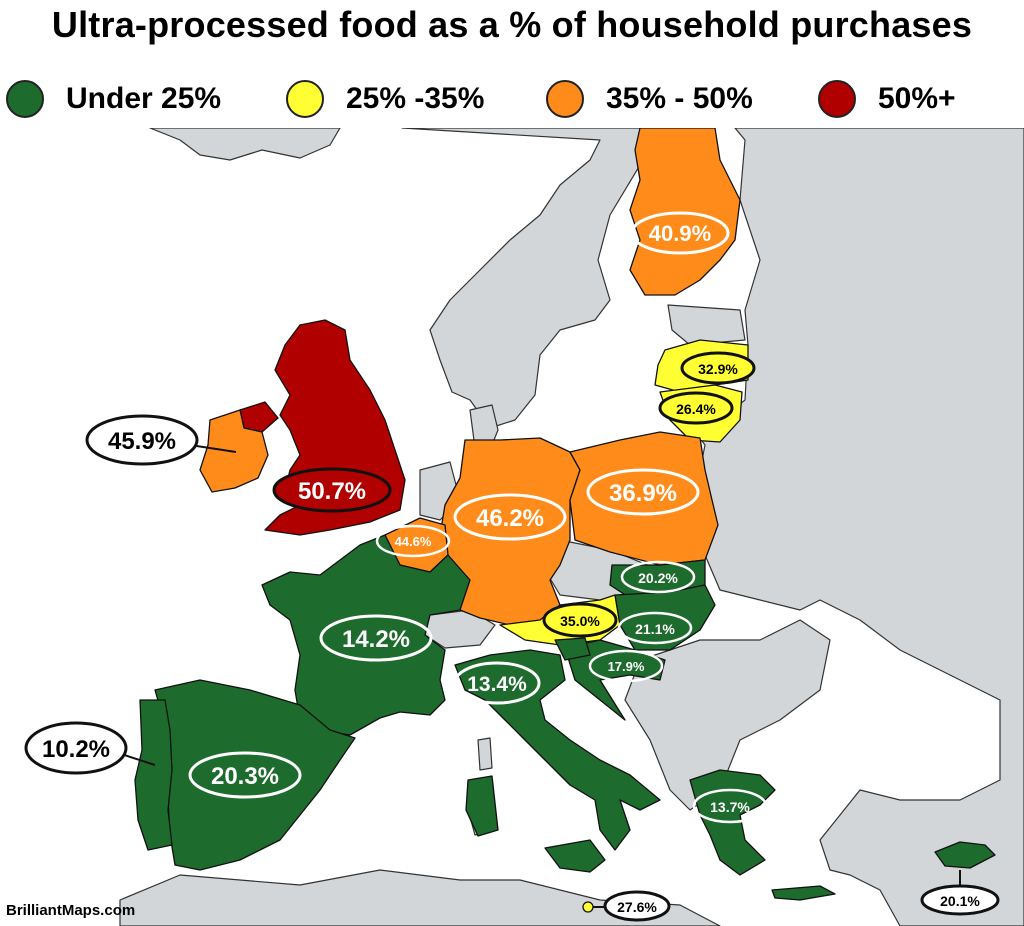 The image size is (1024, 926). What do you see at coordinates (76, 749) in the screenshot?
I see `value-portugal: 10.2%` at bounding box center [76, 749].